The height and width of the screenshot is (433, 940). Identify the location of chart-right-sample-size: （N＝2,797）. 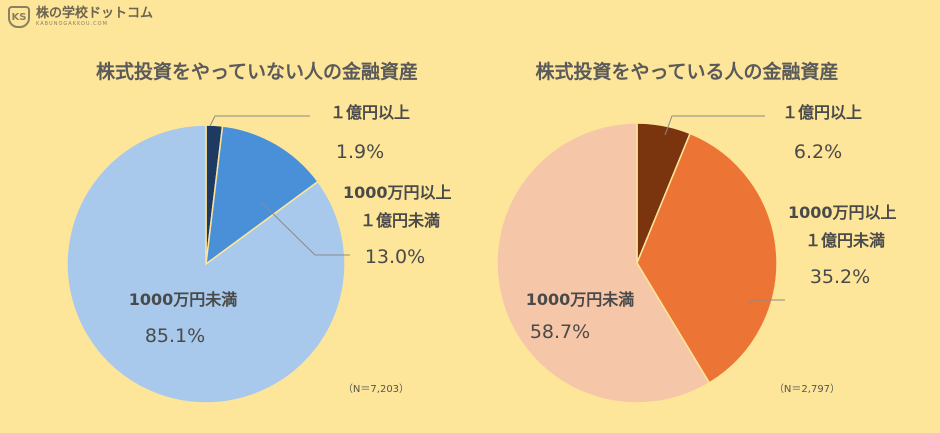
(807, 389).